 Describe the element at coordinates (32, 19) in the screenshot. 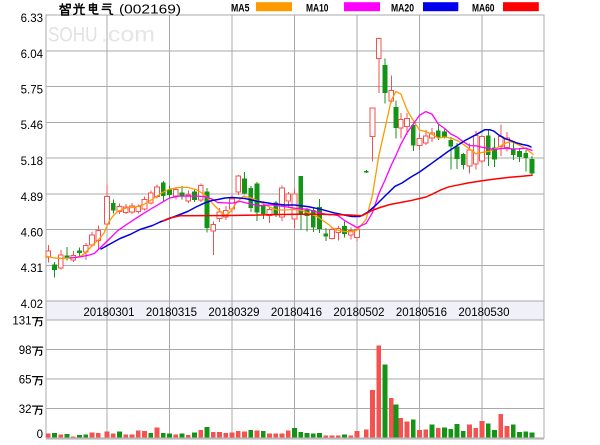

I see `svg-text: 6.33` at that location.